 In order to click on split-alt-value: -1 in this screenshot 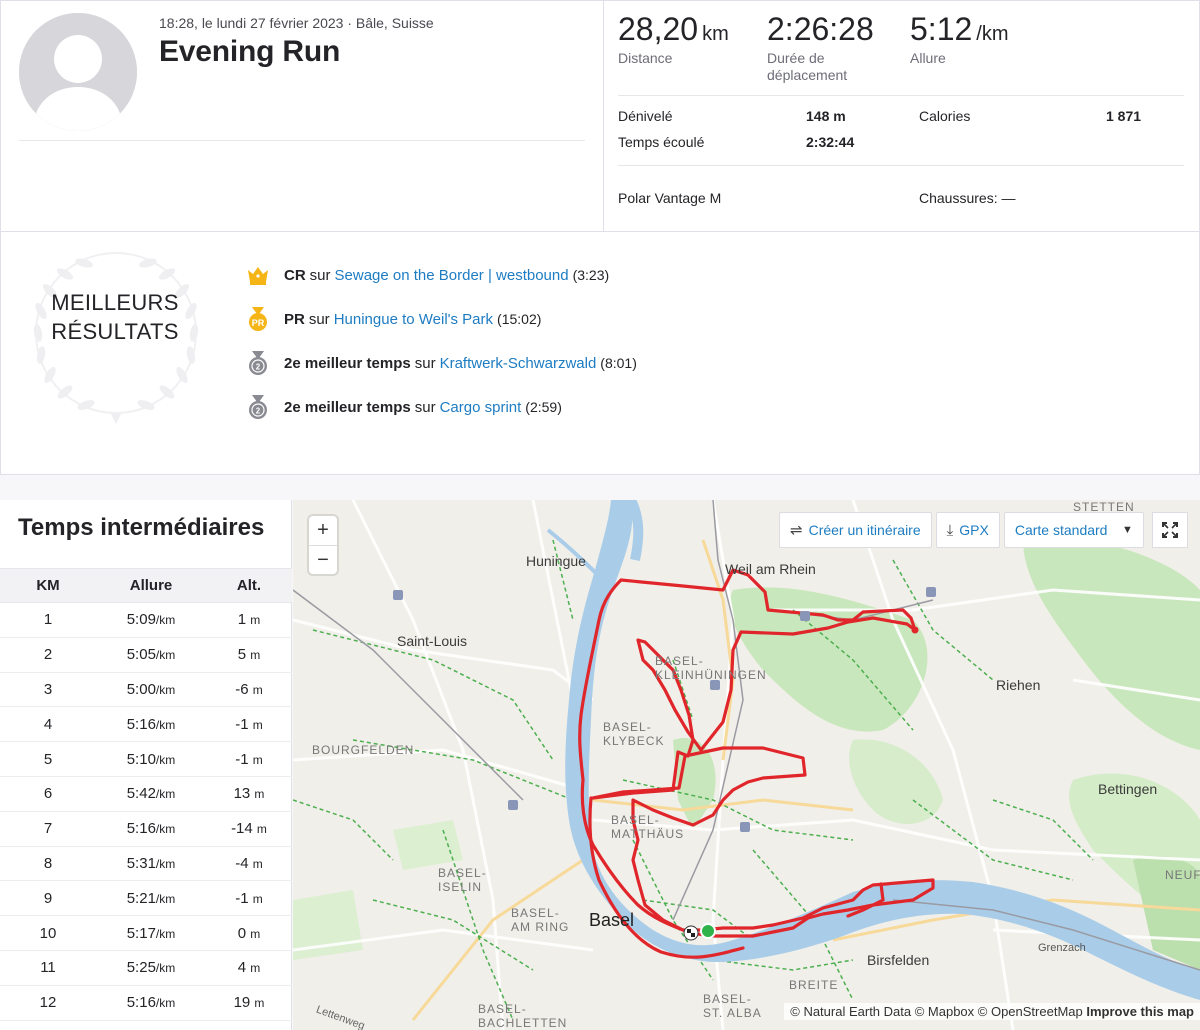, I will do `click(242, 724)`.